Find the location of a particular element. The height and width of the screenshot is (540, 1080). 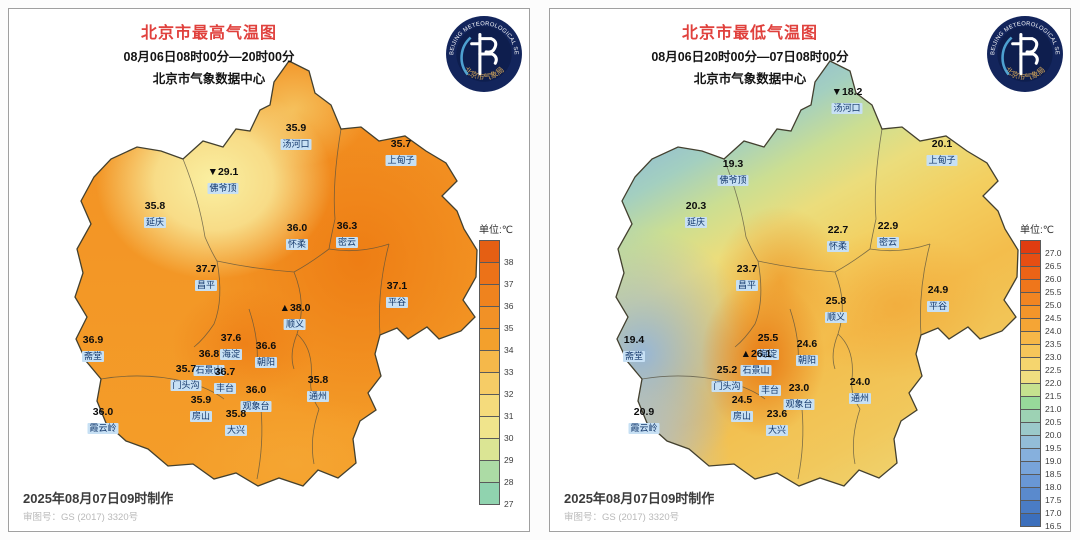

station: 22.7 怀柔 is located at coordinates (838, 239).